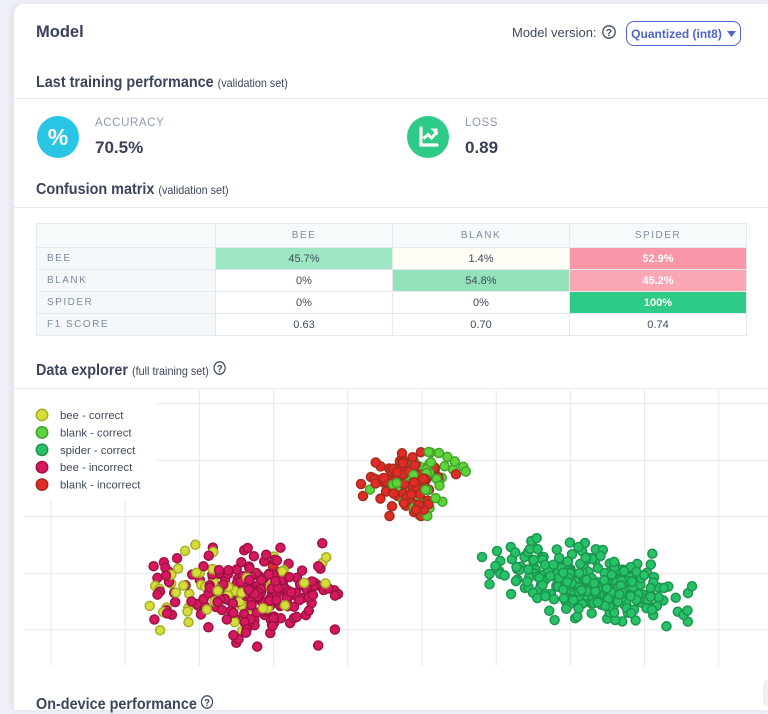 The height and width of the screenshot is (714, 768). What do you see at coordinates (96, 468) in the screenshot?
I see `svg-text: bee - incorrect` at bounding box center [96, 468].